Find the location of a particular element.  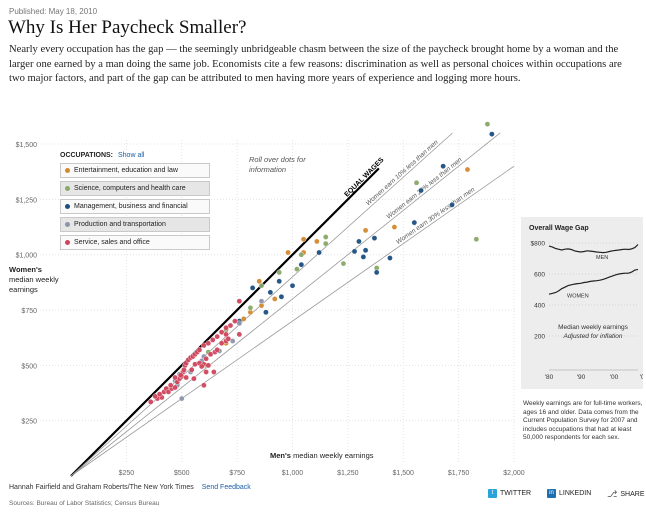

inset-title: Overall Wage Gap is located at coordinates (559, 228).